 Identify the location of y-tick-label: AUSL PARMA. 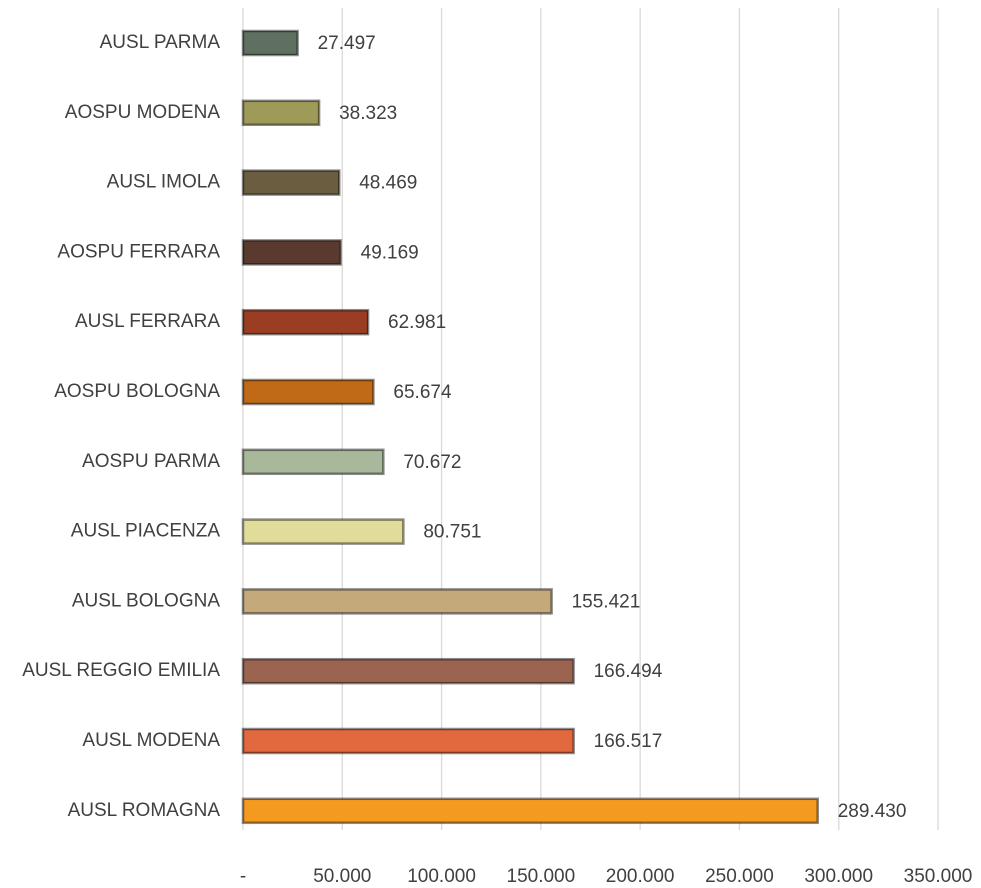
(160, 42).